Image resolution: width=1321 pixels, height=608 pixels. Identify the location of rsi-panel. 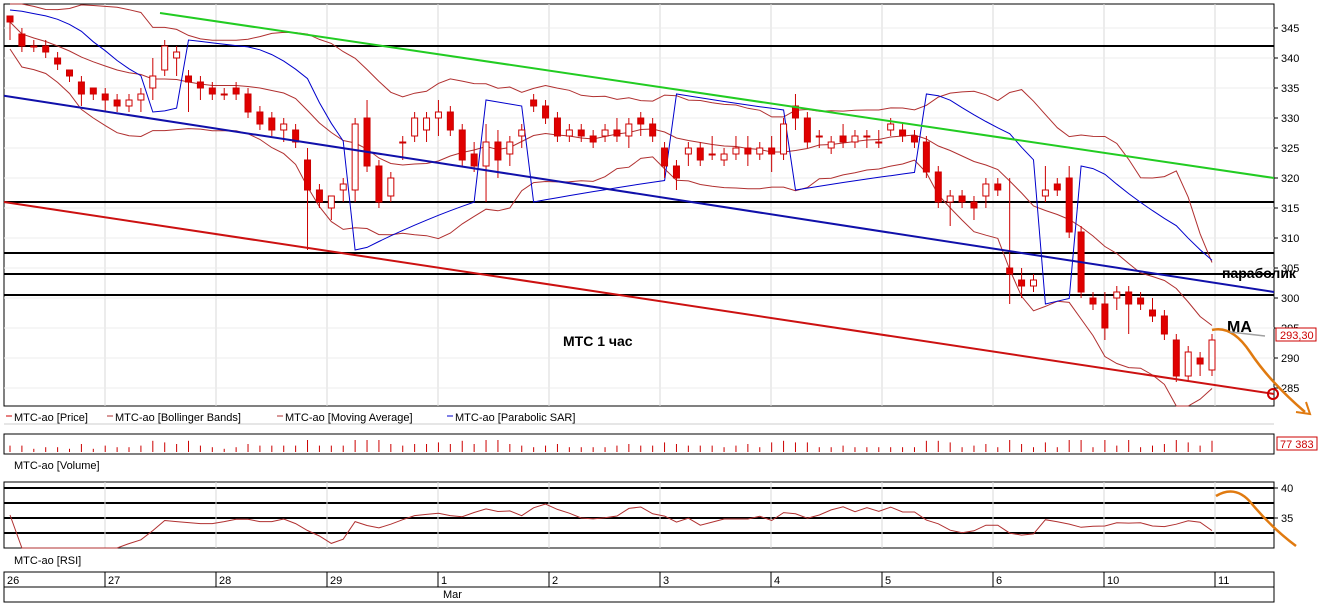
(639, 515).